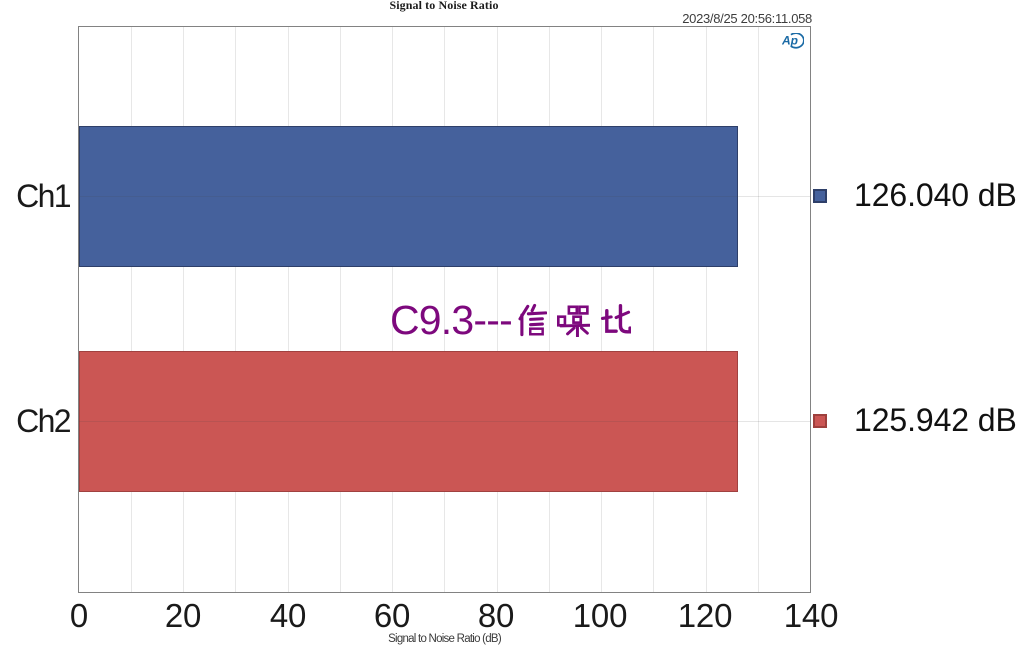  I want to click on svg-text: Ap, so click(790, 41).